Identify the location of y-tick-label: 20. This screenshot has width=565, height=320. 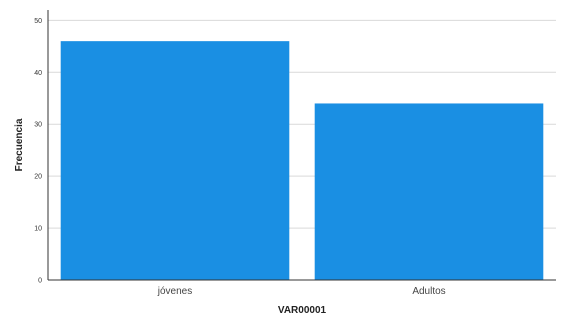
(38, 177).